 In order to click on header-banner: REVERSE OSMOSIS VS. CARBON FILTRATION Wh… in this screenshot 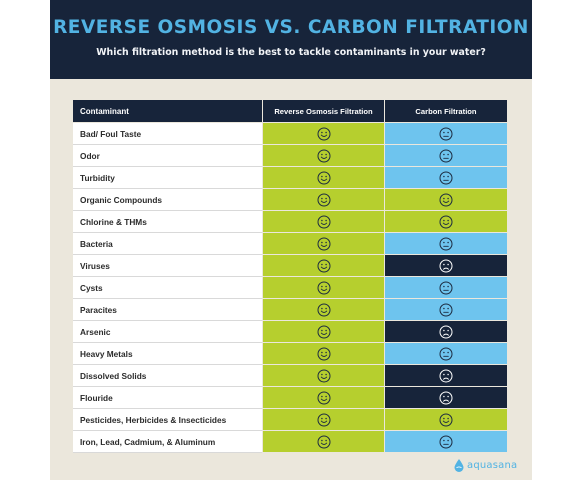, I will do `click(291, 39)`.